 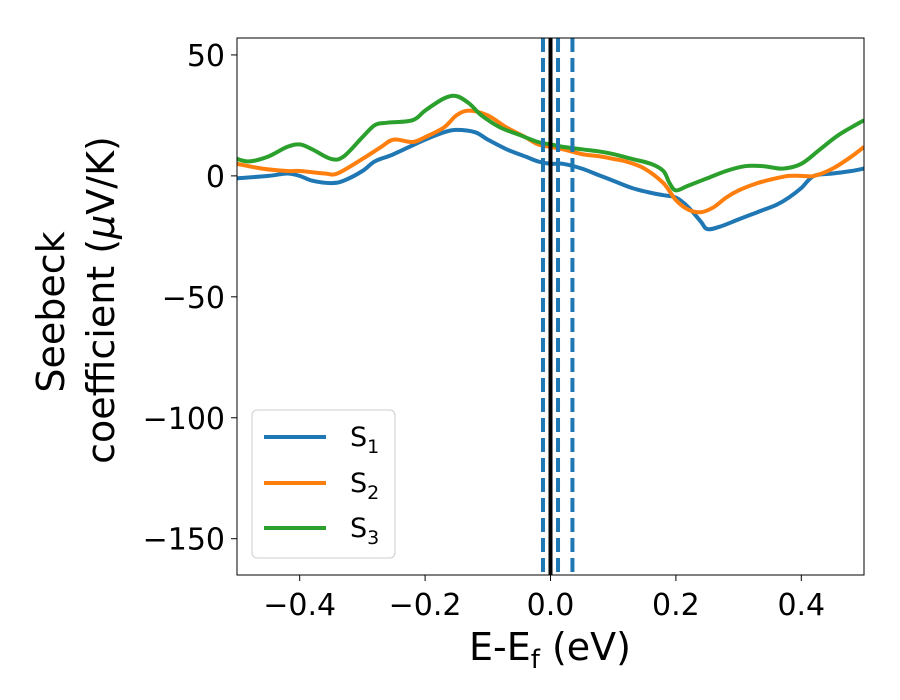 What do you see at coordinates (364, 486) in the screenshot?
I see `legend-label-s2: S2` at bounding box center [364, 486].